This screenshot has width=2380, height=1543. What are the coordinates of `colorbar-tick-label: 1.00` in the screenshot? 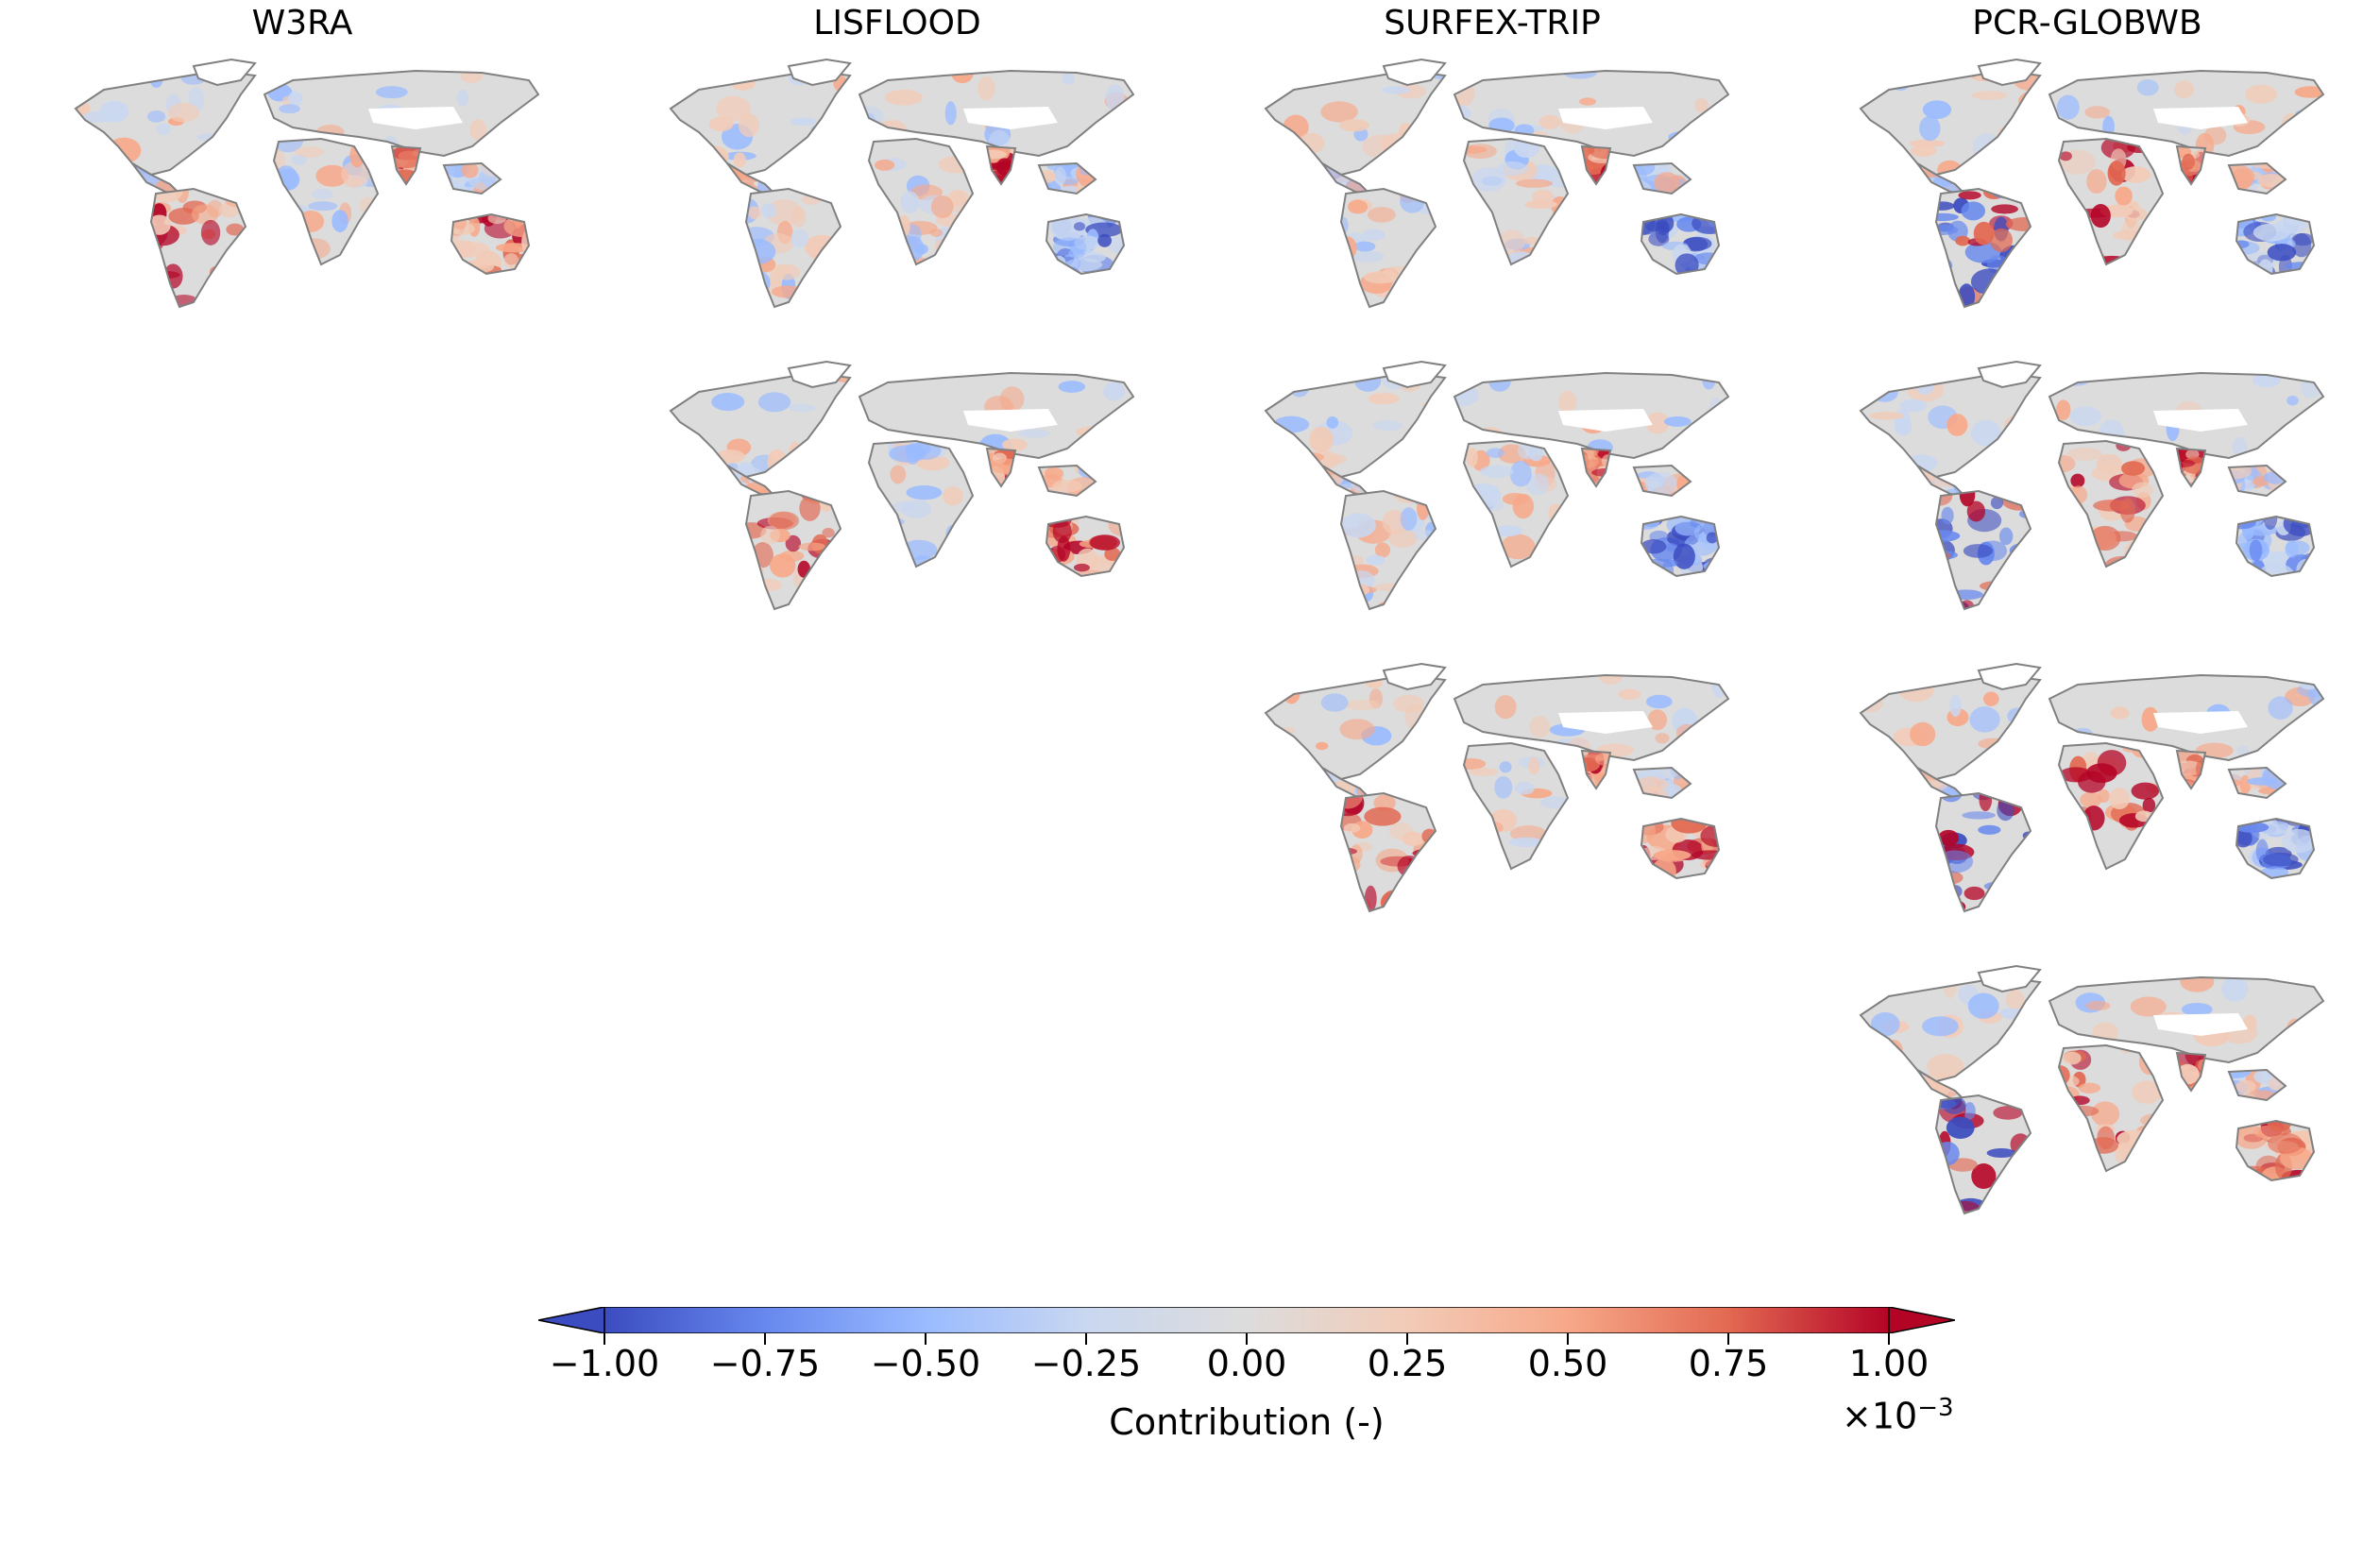 It's located at (1889, 1363).